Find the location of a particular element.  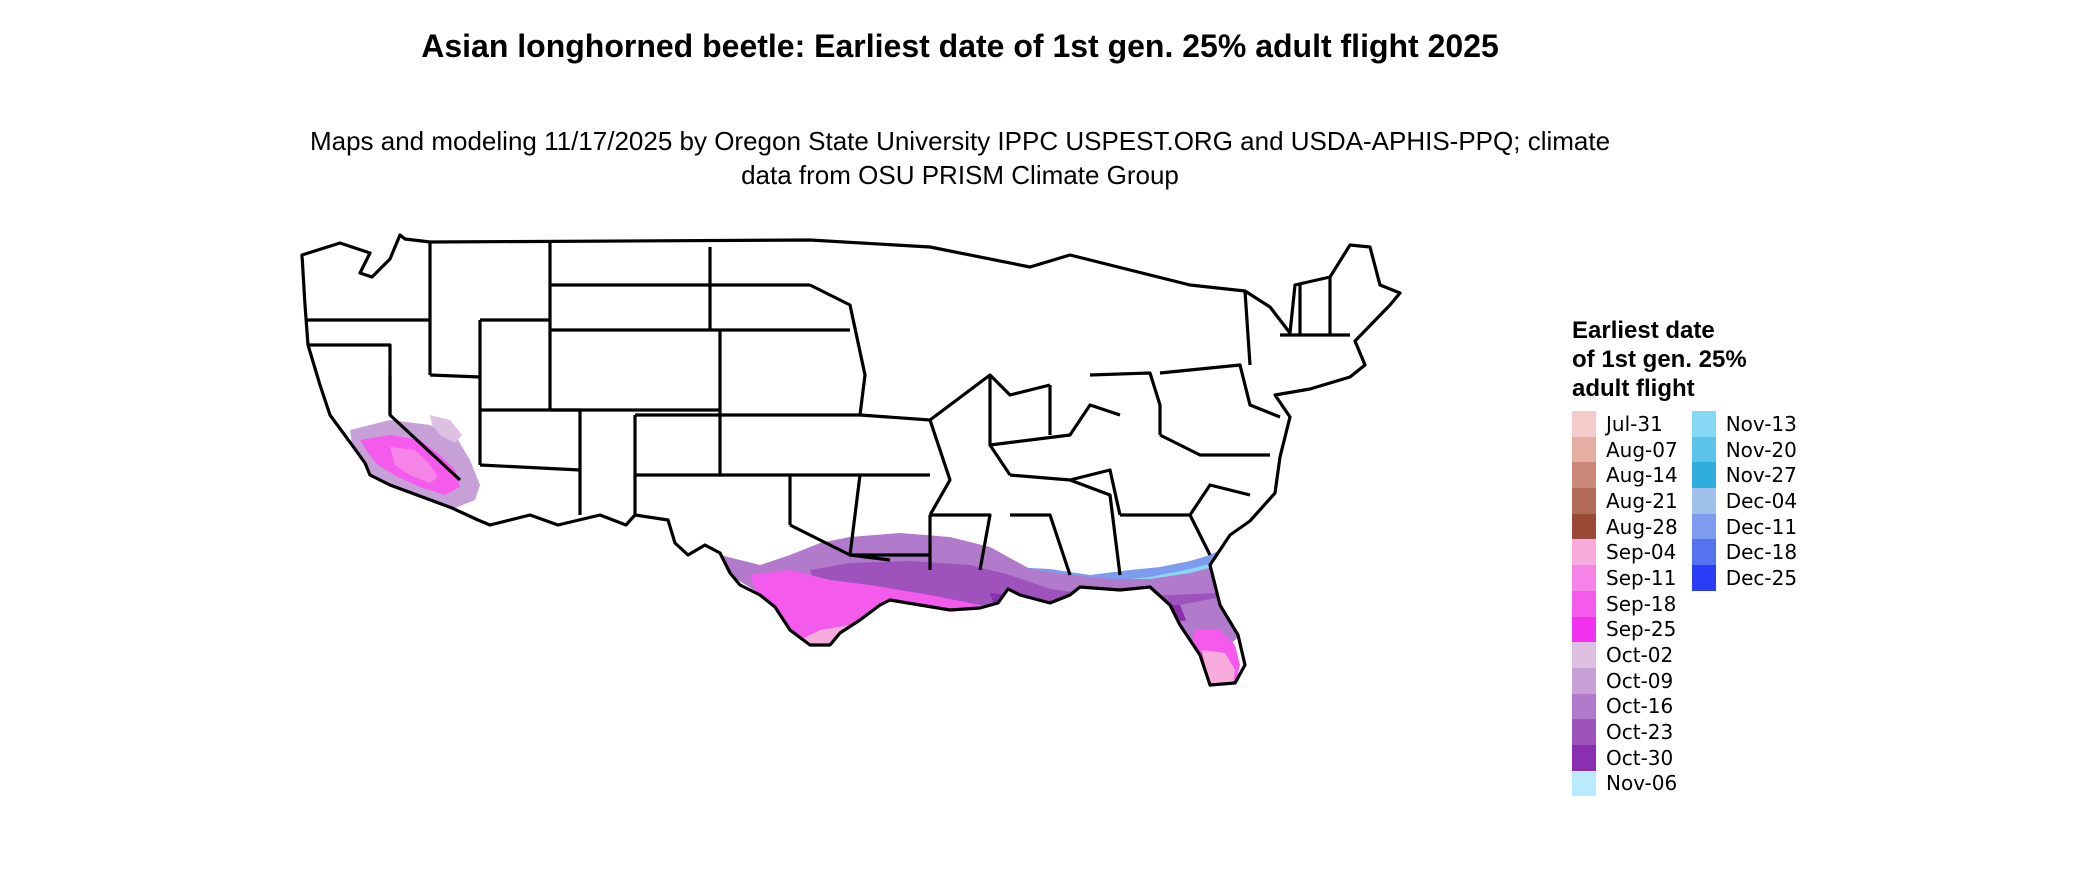

legend-item: Oct-09 is located at coordinates (1625, 680).